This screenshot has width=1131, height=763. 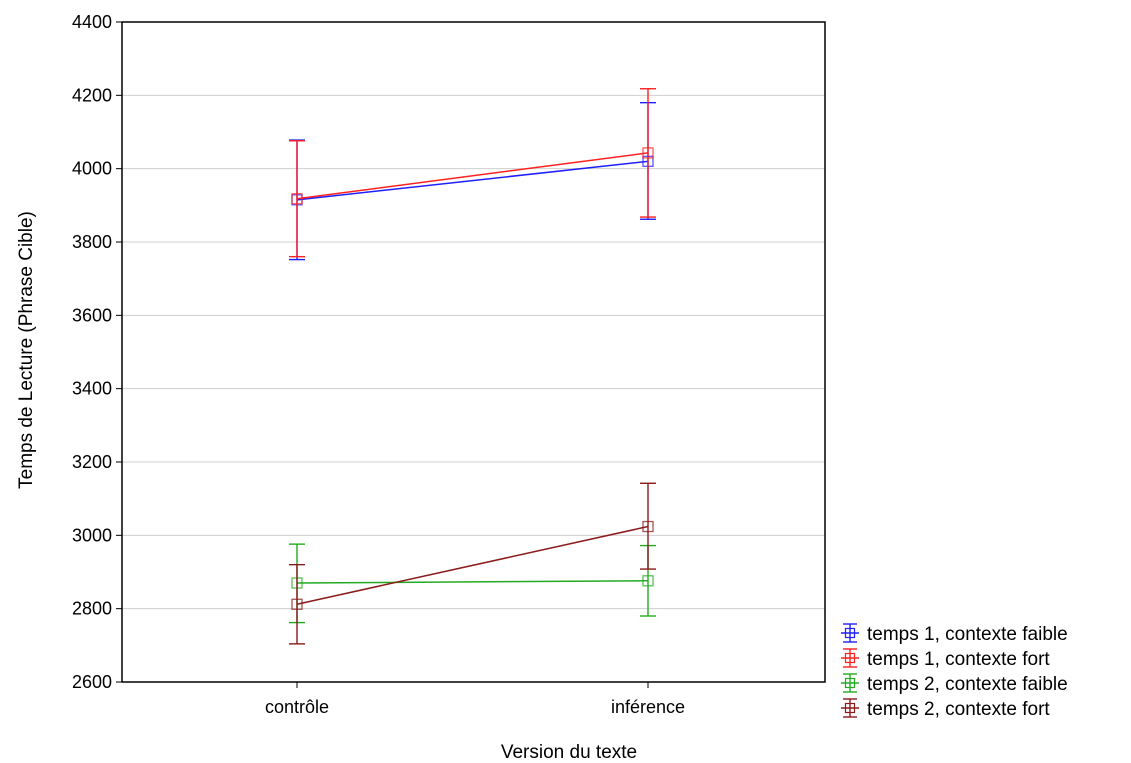 I want to click on y-tick-label: 3400, so click(x=92, y=389).